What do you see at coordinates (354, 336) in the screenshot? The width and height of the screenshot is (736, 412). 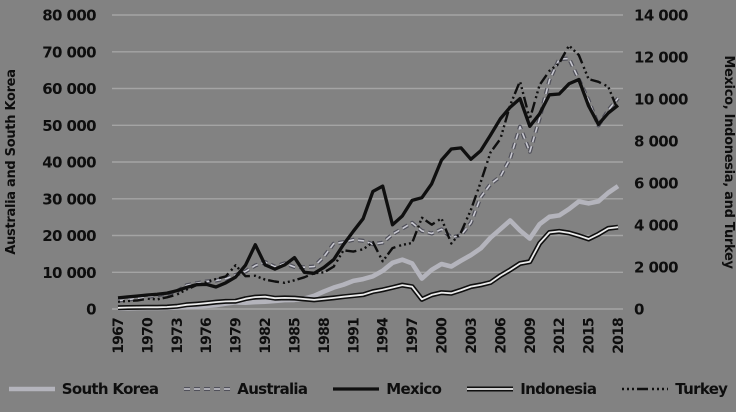 I see `x-axis-tick-label: 1991` at bounding box center [354, 336].